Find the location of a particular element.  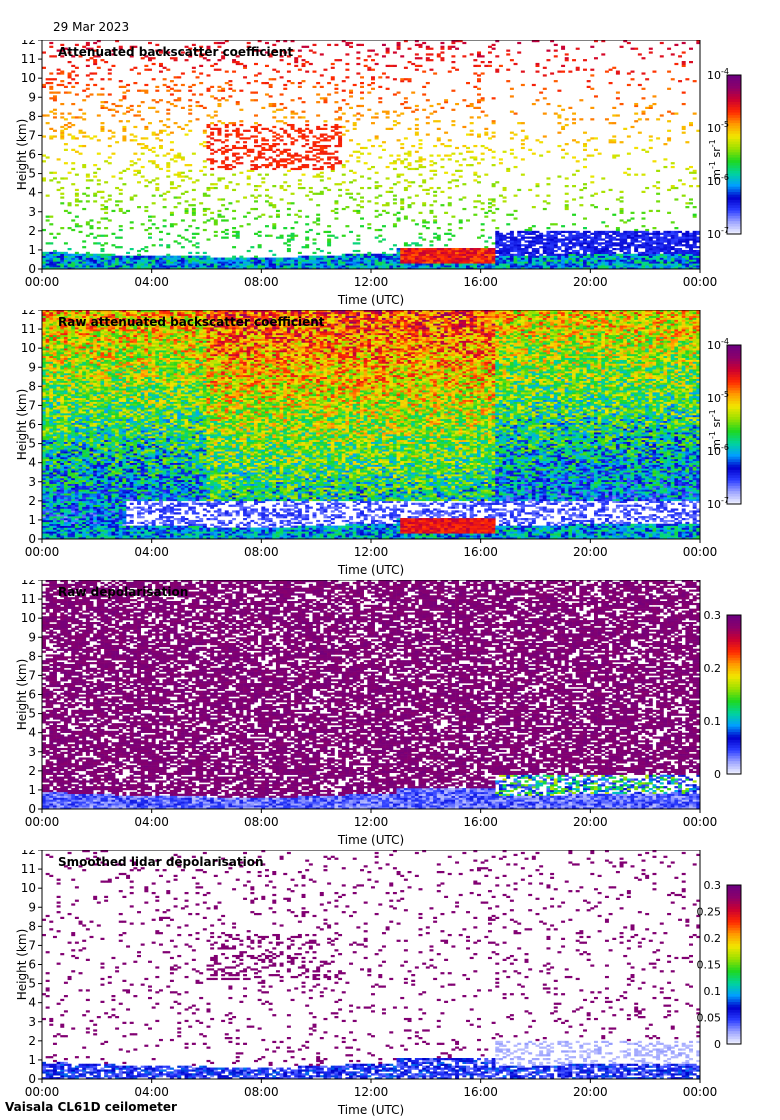

y-tick-label: 11 is located at coordinates (28, 59).